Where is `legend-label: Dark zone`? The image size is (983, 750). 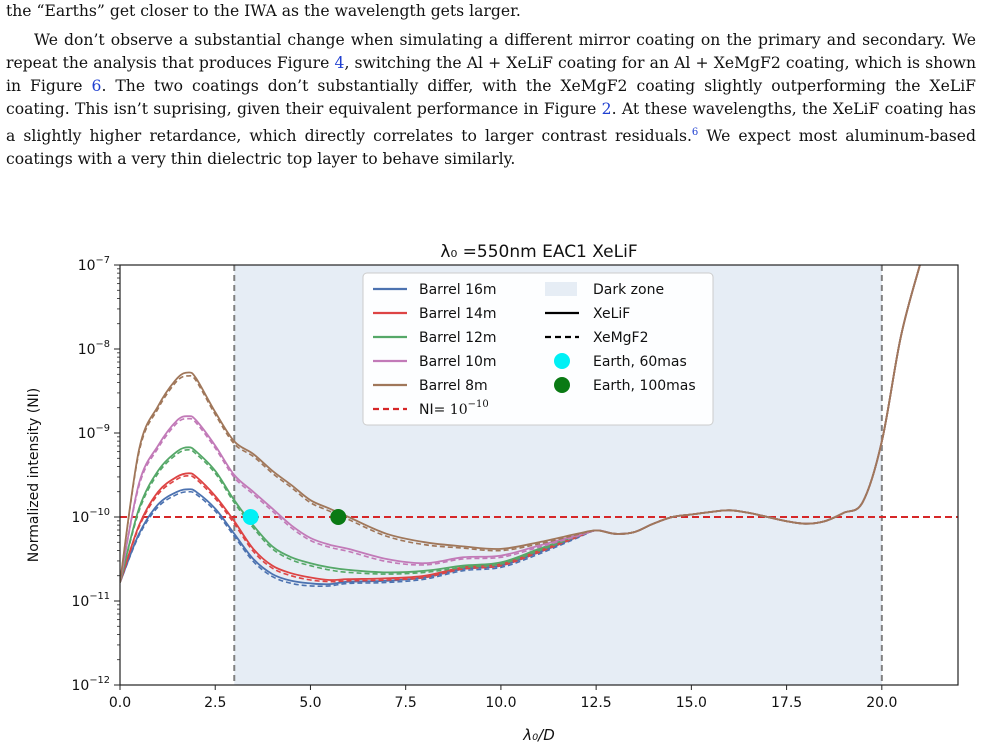 legend-label: Dark zone is located at coordinates (628, 290).